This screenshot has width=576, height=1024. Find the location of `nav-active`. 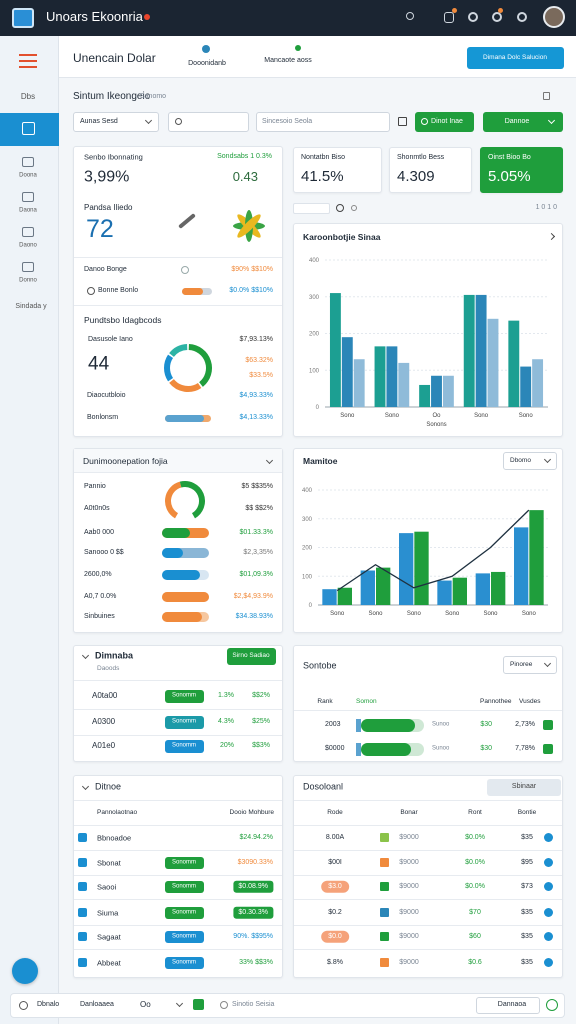

nav-active is located at coordinates (29, 129).